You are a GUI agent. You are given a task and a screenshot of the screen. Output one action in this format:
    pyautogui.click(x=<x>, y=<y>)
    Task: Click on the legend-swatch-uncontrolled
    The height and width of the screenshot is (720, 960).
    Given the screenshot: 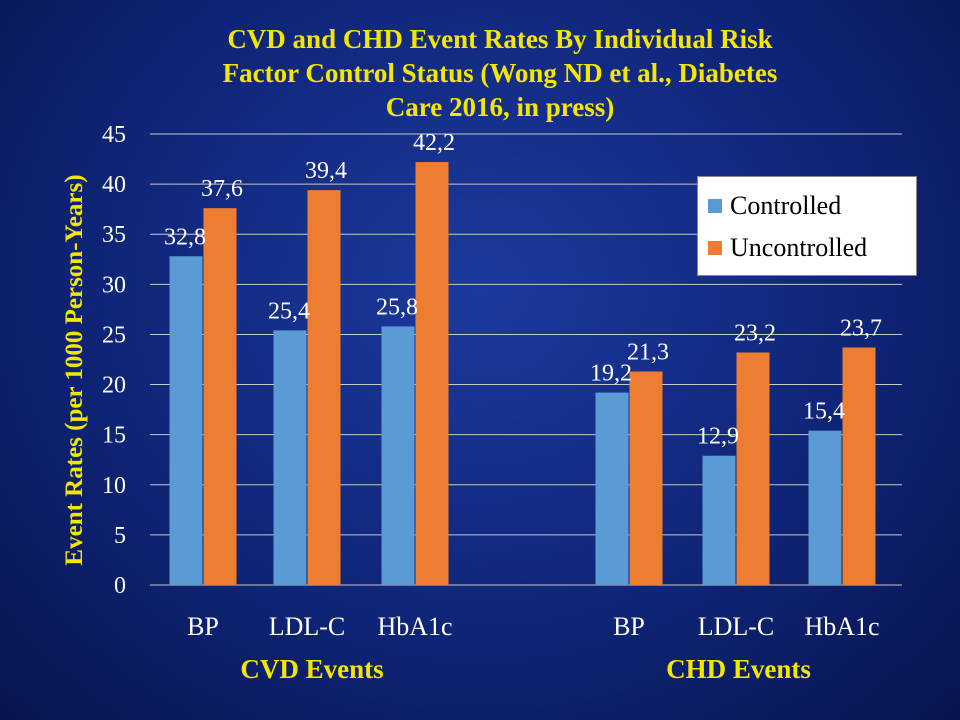 What is the action you would take?
    pyautogui.click(x=715, y=248)
    